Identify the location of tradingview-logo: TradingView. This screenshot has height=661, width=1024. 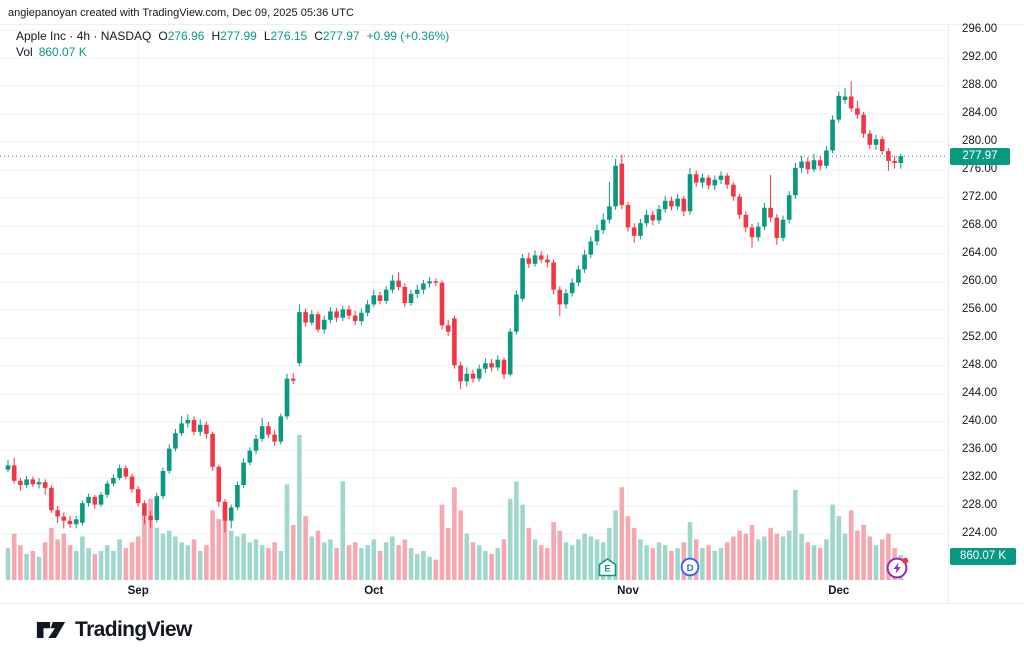
(114, 630).